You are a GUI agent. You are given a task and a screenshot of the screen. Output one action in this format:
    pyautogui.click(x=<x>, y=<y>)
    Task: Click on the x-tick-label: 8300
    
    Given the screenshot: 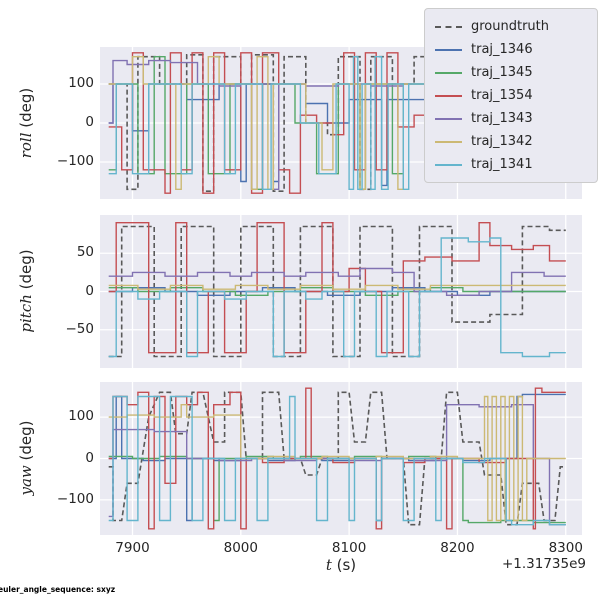 What is the action you would take?
    pyautogui.click(x=565, y=548)
    